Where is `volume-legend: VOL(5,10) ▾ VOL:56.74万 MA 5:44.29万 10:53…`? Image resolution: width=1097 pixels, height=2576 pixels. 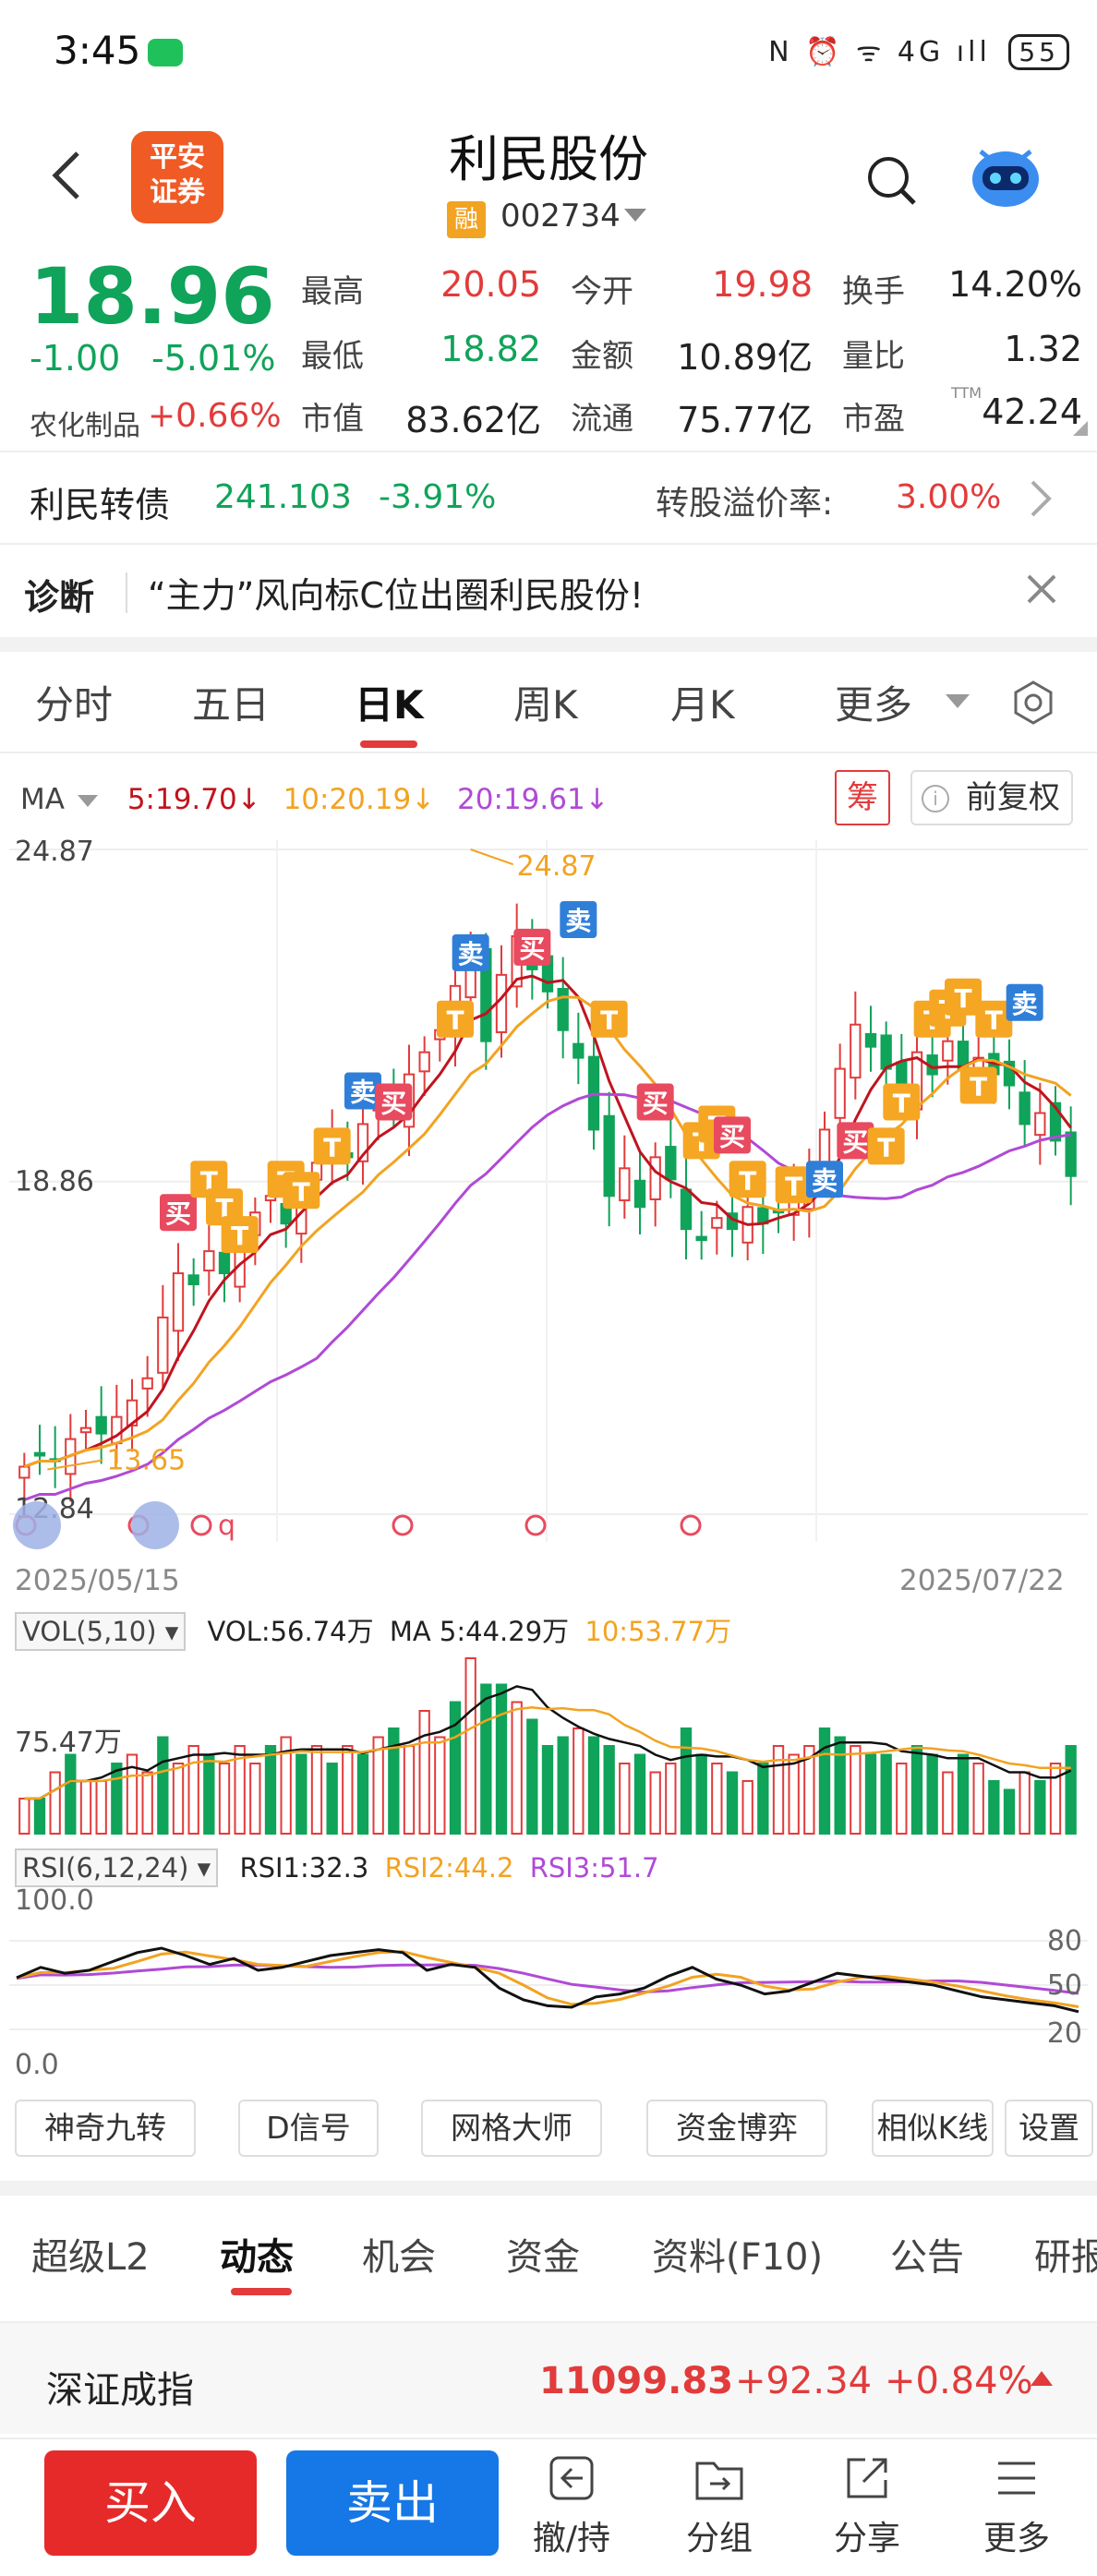 volume-legend: VOL(5,10) ▾ VOL:56.74万 MA 5:44.29万 10:53… is located at coordinates (373, 1630).